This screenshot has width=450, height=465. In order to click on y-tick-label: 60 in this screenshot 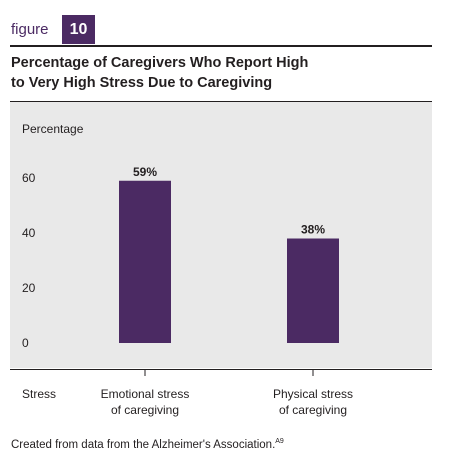, I will do `click(29, 178)`.